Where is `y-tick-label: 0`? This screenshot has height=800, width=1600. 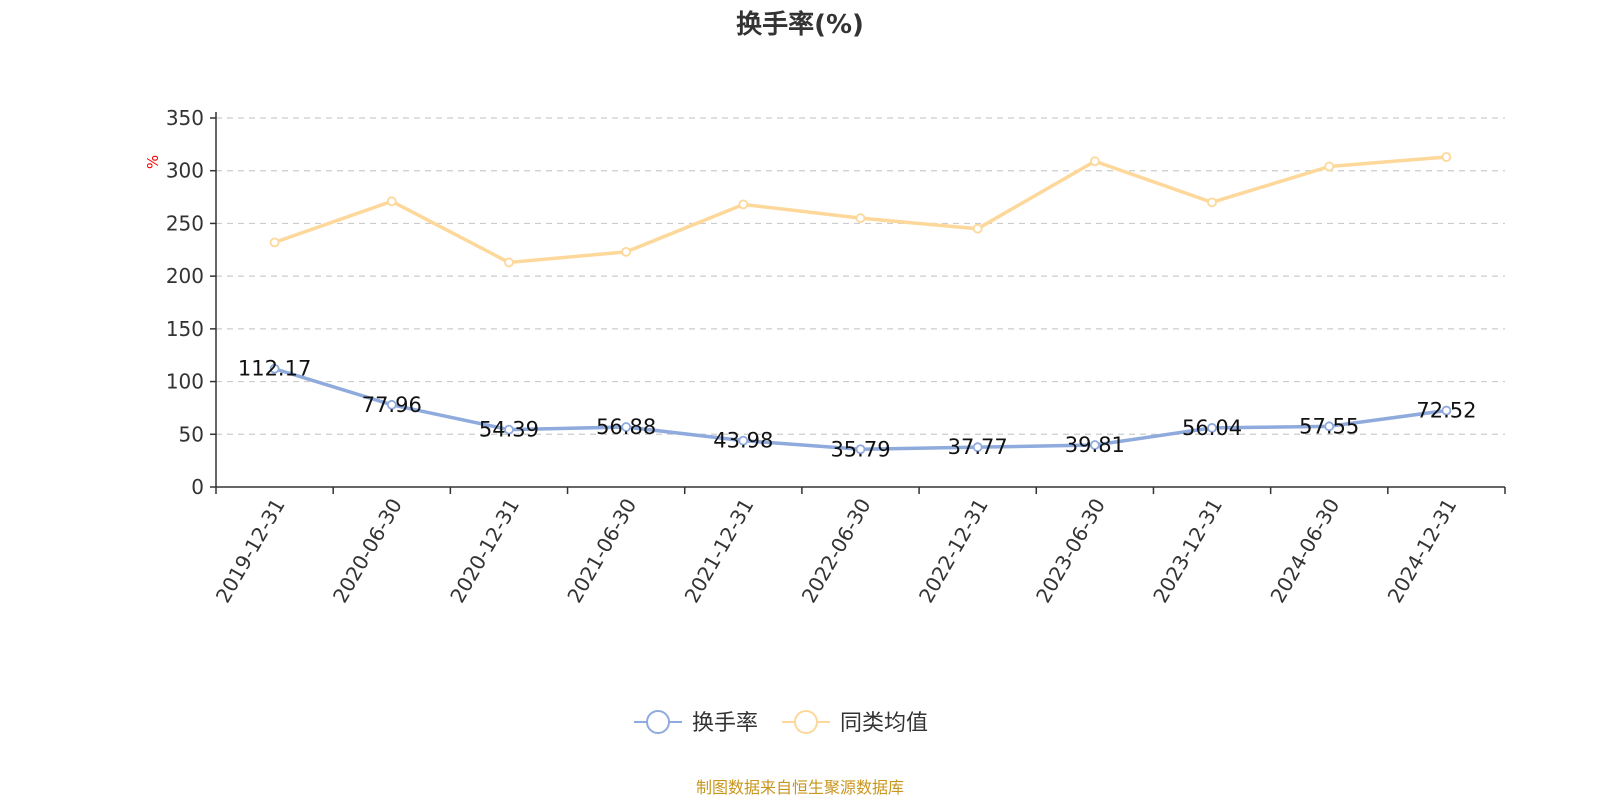
y-tick-label: 0 is located at coordinates (197, 487).